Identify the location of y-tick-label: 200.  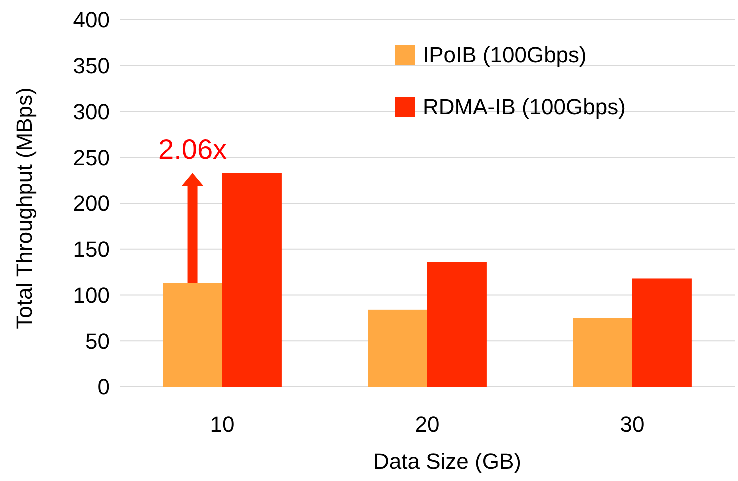
(91, 203).